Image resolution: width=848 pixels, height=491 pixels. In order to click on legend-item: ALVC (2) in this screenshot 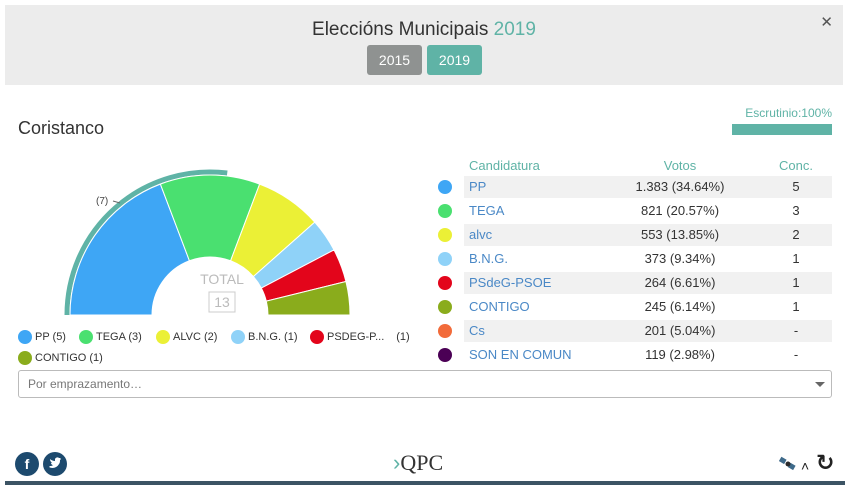, I will do `click(187, 337)`.